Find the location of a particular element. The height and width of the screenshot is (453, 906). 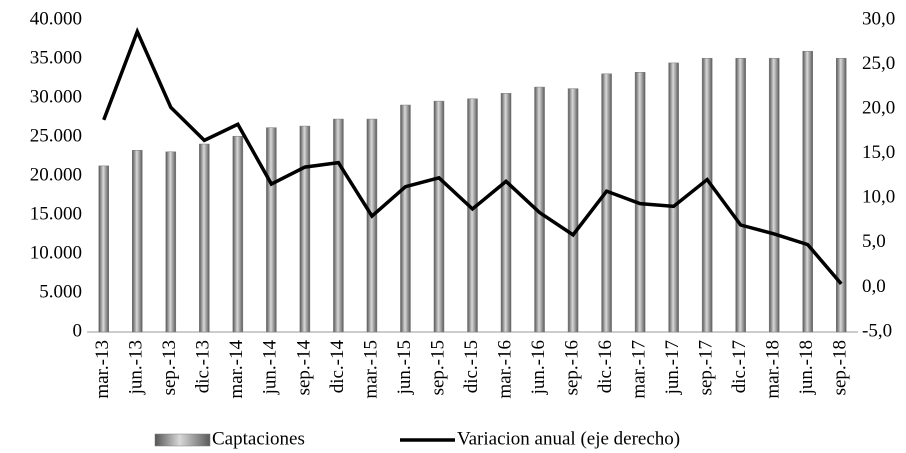

x-tick-label: mar.-17 is located at coordinates (638, 369).